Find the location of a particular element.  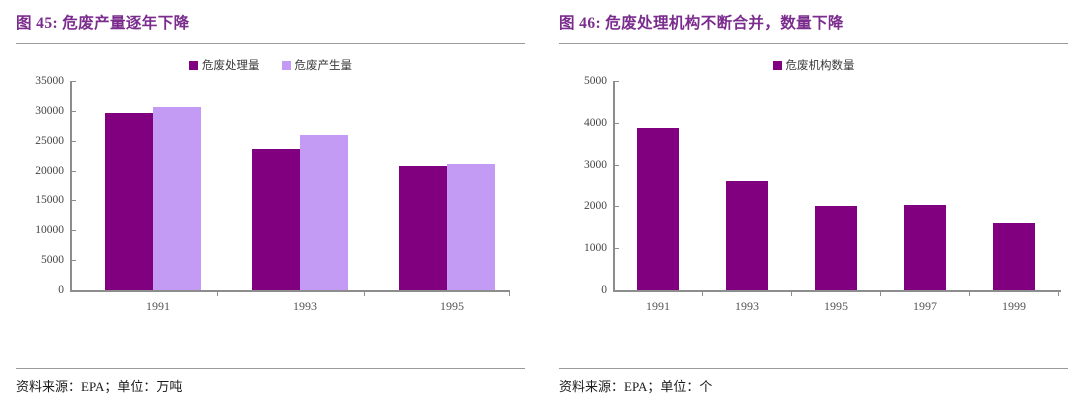

bar-chanshengliang-1995 is located at coordinates (471, 226).